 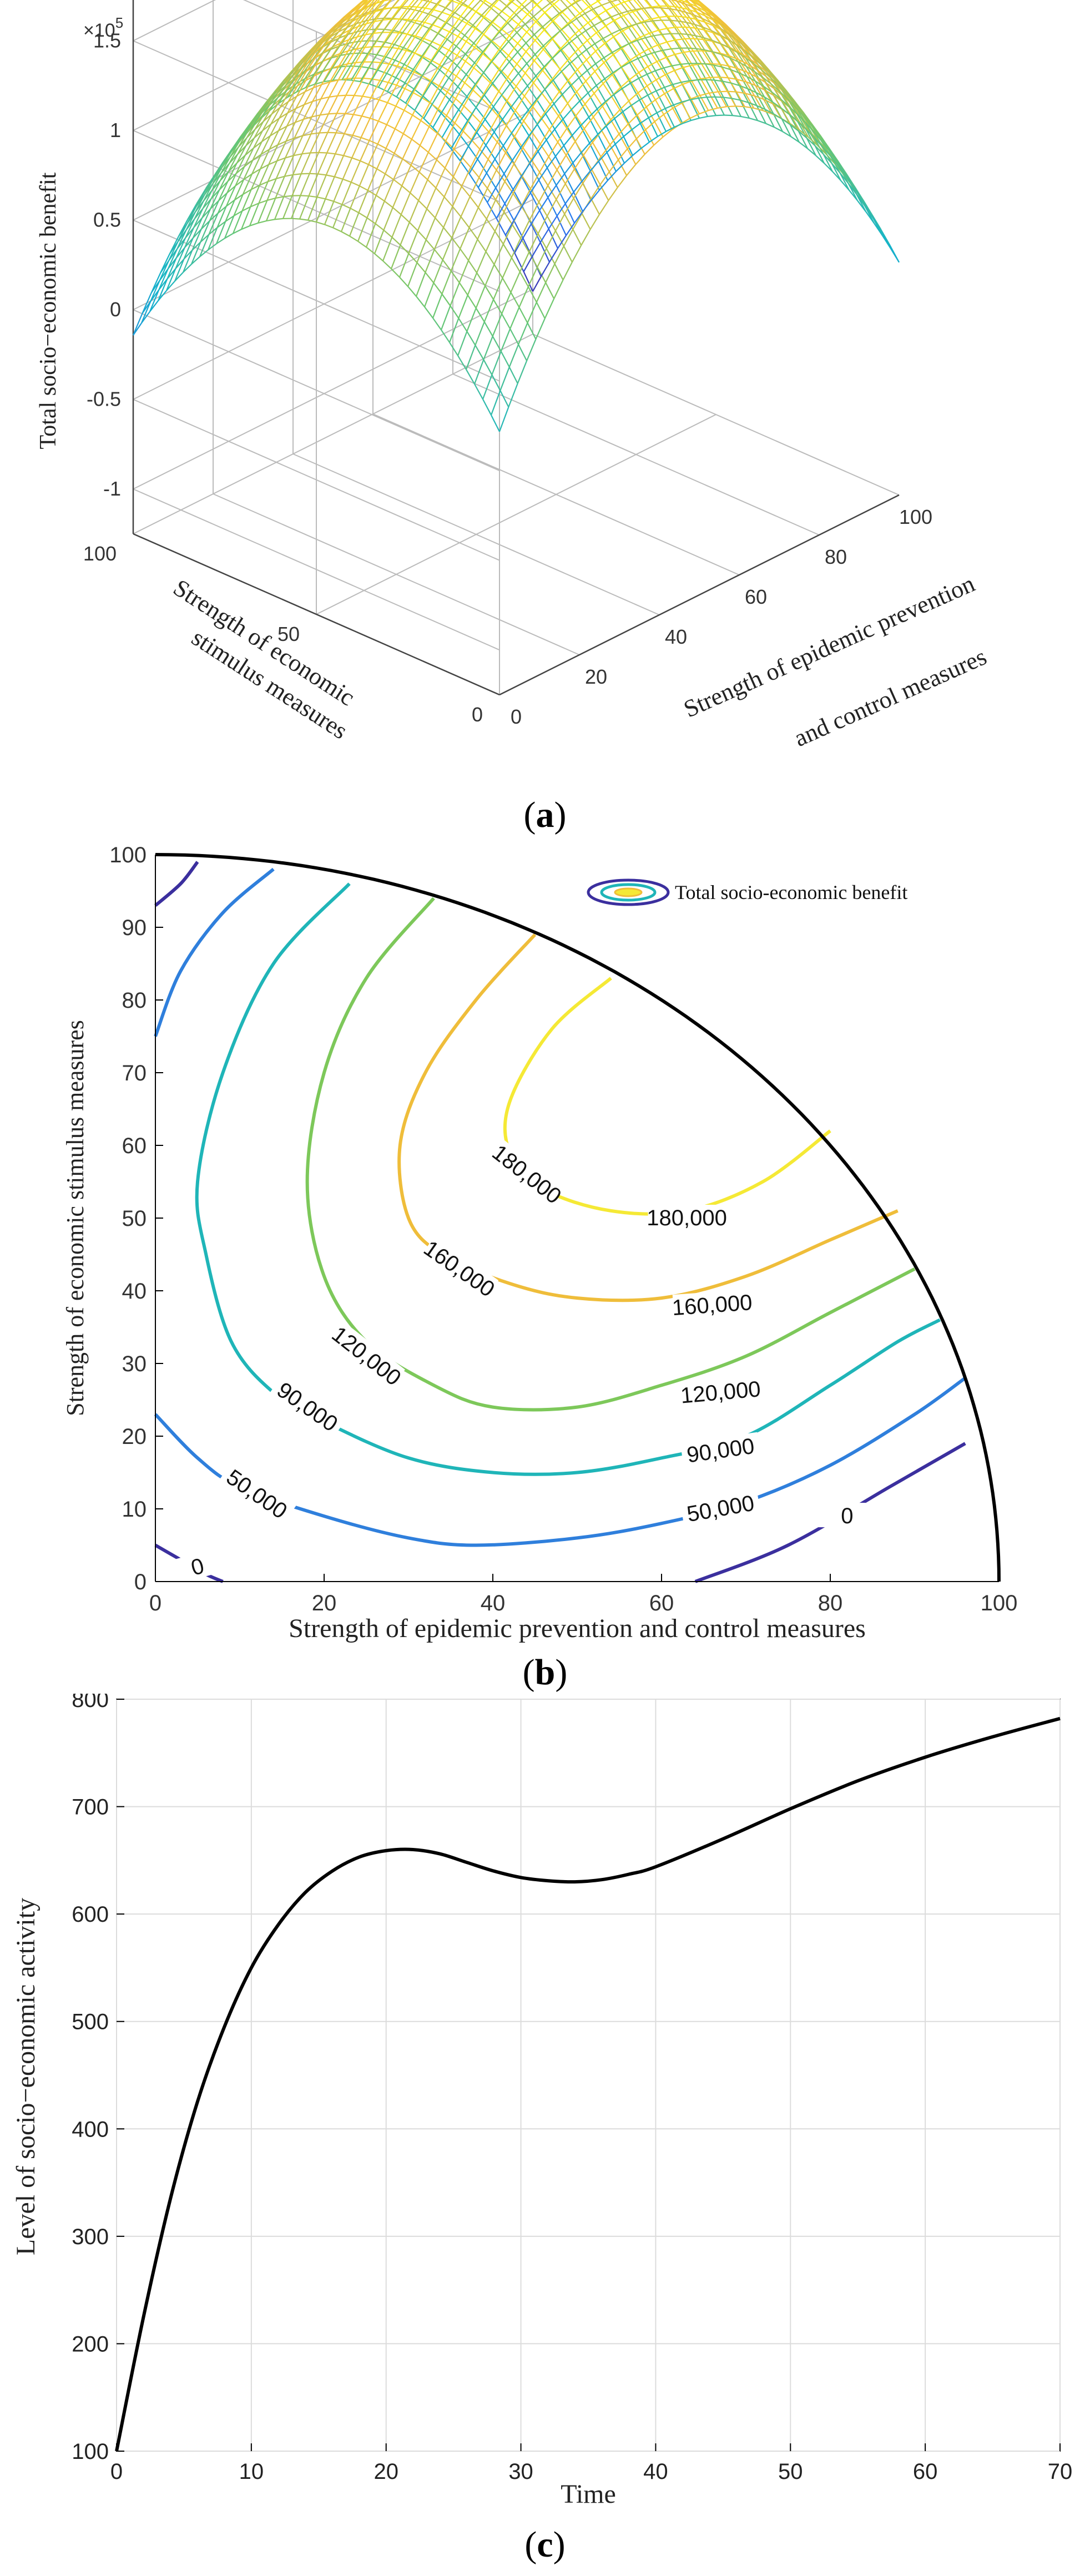 What do you see at coordinates (333, 389) in the screenshot?
I see `back-wall-grid-z` at bounding box center [333, 389].